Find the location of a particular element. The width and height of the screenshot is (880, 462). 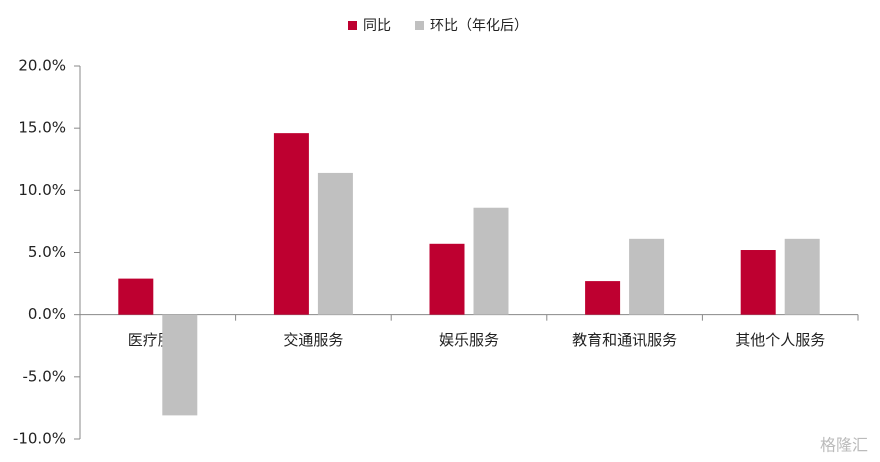

y-tick-label: 20.0% is located at coordinates (42, 66).